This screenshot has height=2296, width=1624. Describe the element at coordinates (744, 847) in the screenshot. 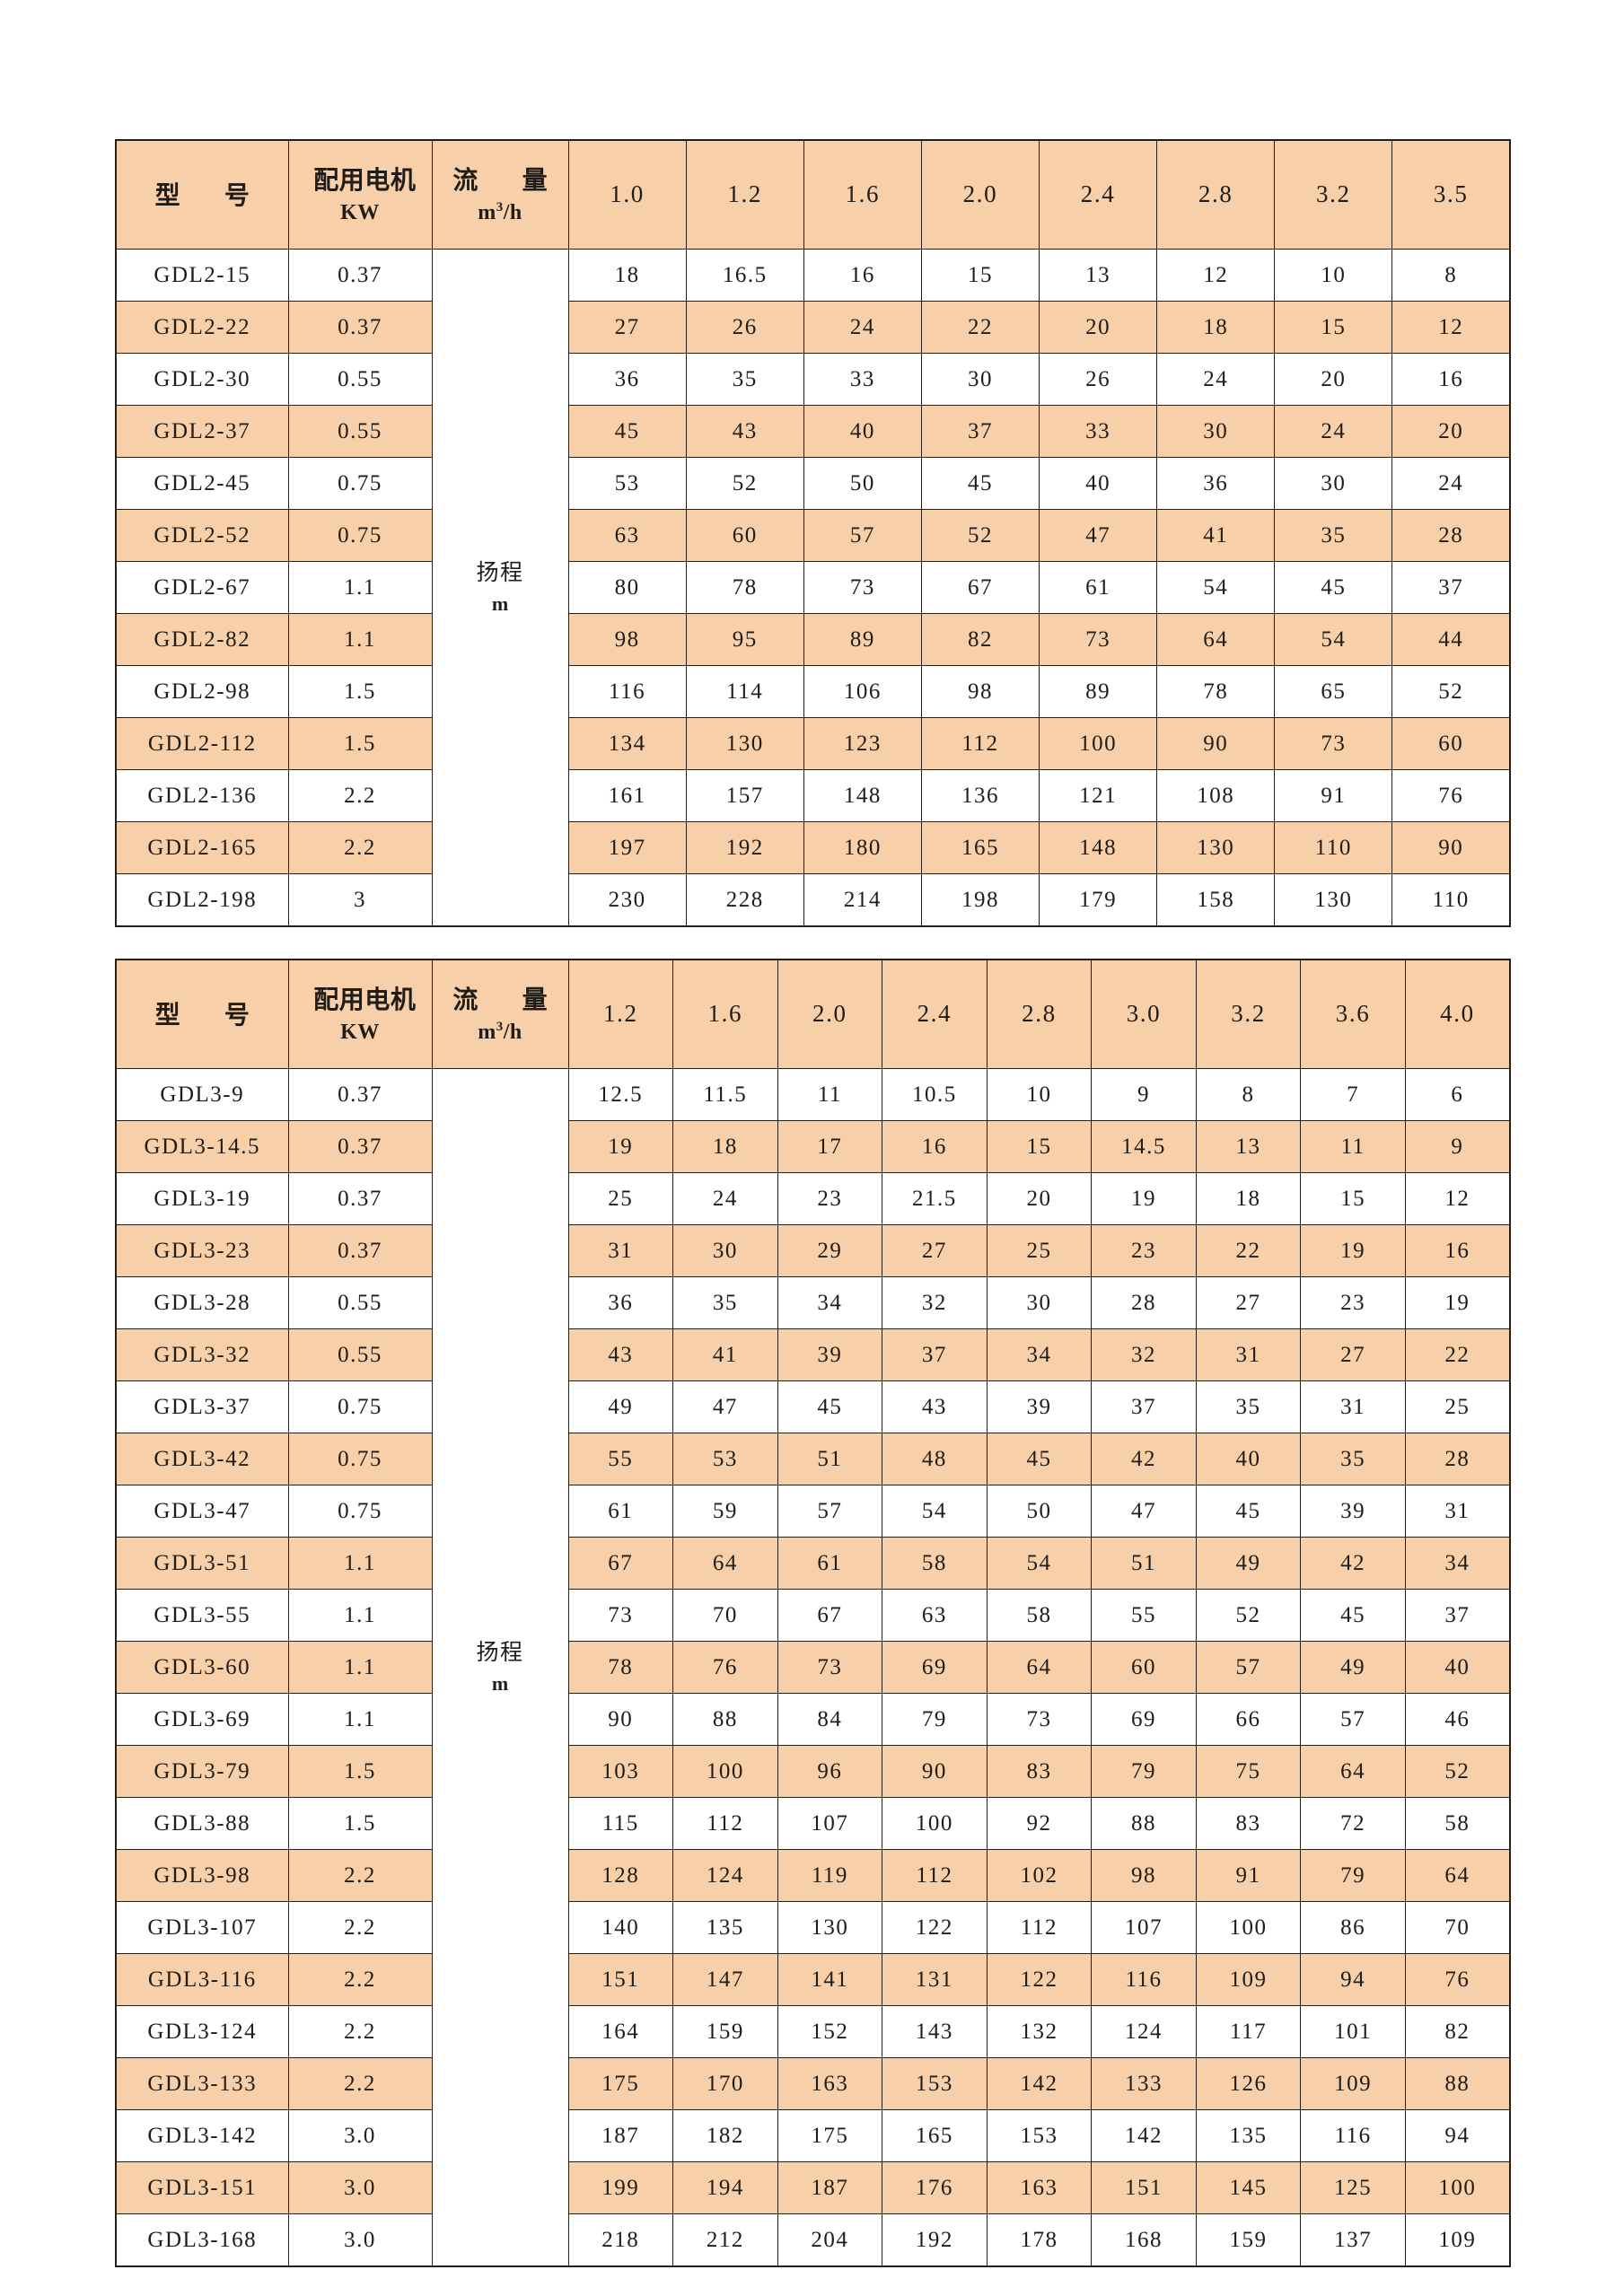

I see `gdl2-cell-head-value: 192` at that location.